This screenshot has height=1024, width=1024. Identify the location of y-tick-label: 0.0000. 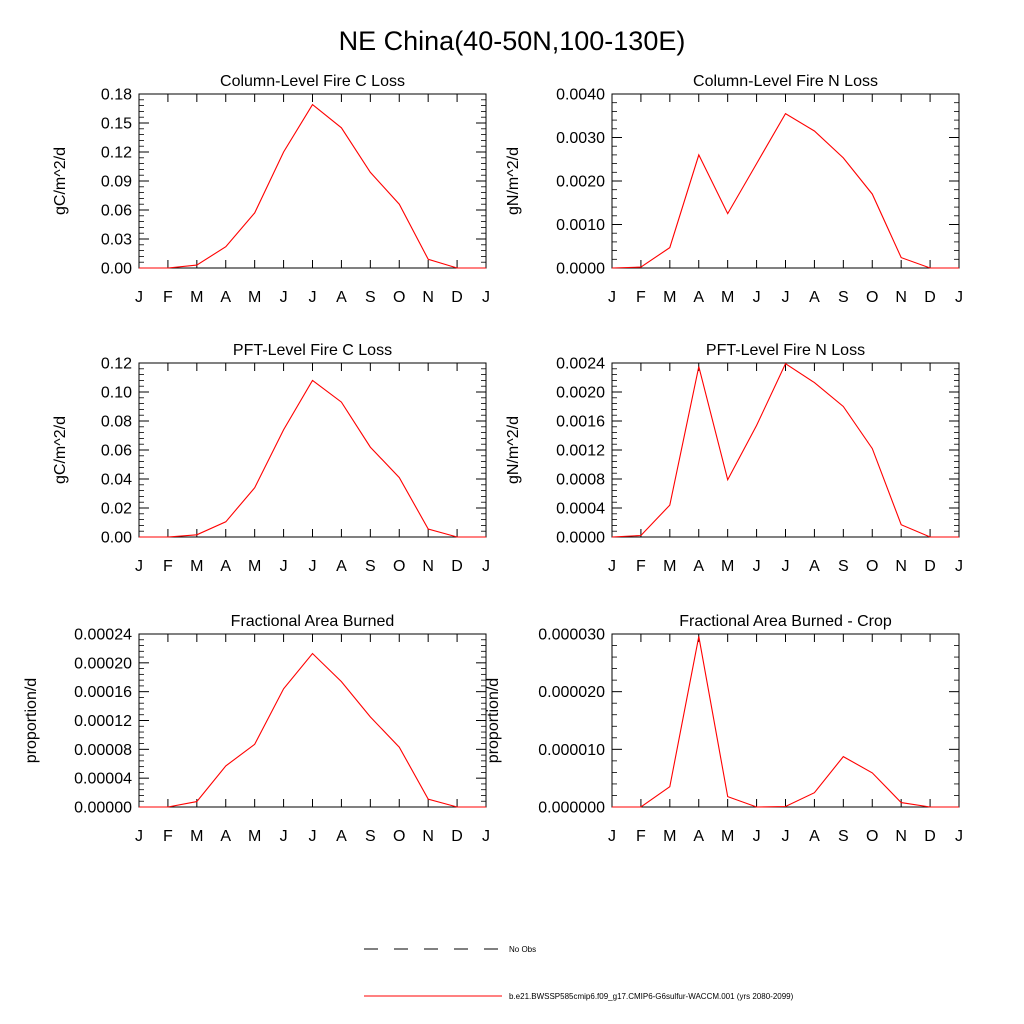
(580, 538).